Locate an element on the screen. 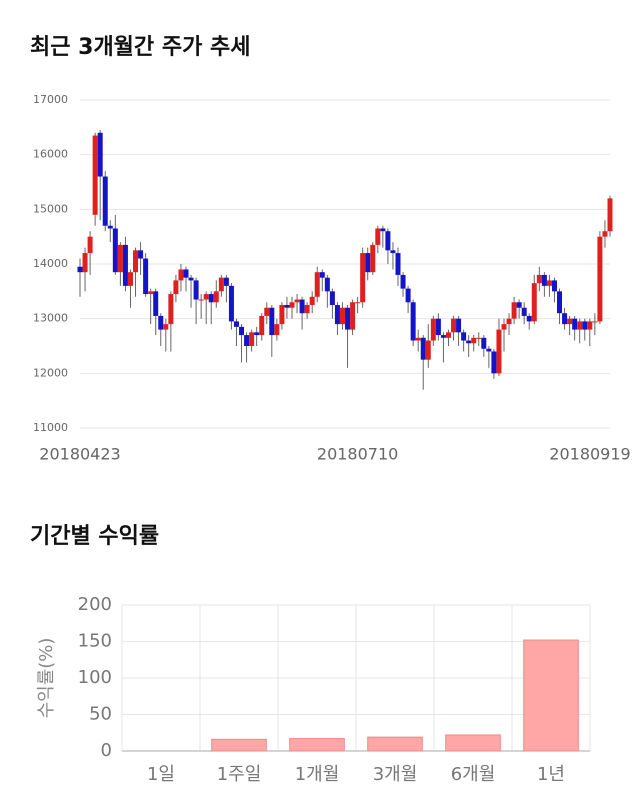  y-tick-label: 12000 is located at coordinates (50, 372).